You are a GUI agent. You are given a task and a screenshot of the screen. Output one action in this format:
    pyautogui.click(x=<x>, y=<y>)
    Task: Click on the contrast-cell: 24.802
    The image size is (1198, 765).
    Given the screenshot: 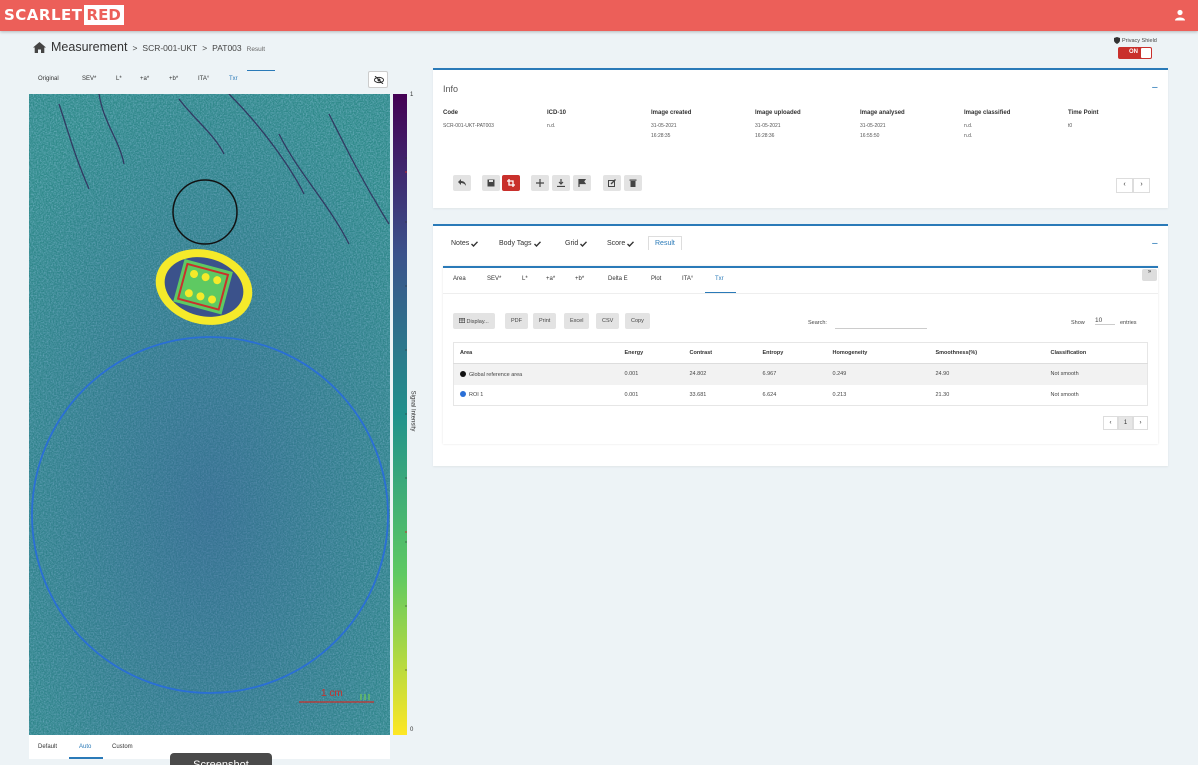 What is the action you would take?
    pyautogui.click(x=720, y=374)
    